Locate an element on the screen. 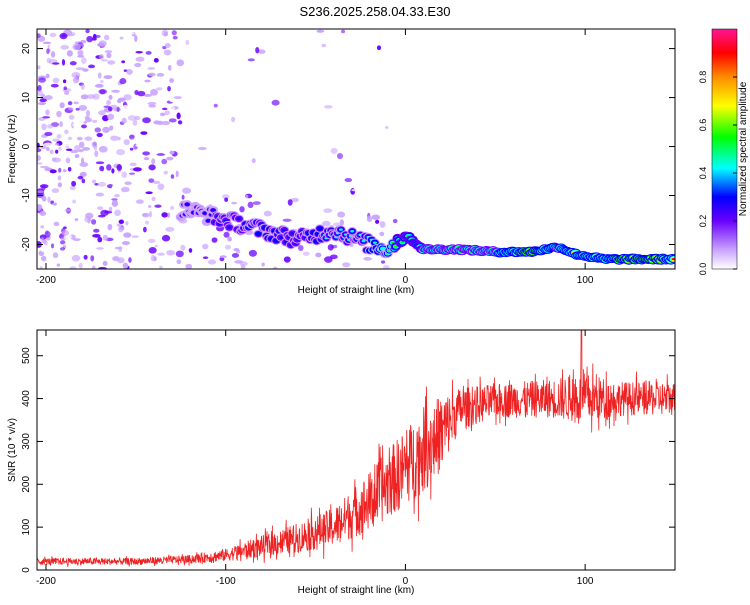  spectrogram-y-tick-label: 10 is located at coordinates (26, 98).